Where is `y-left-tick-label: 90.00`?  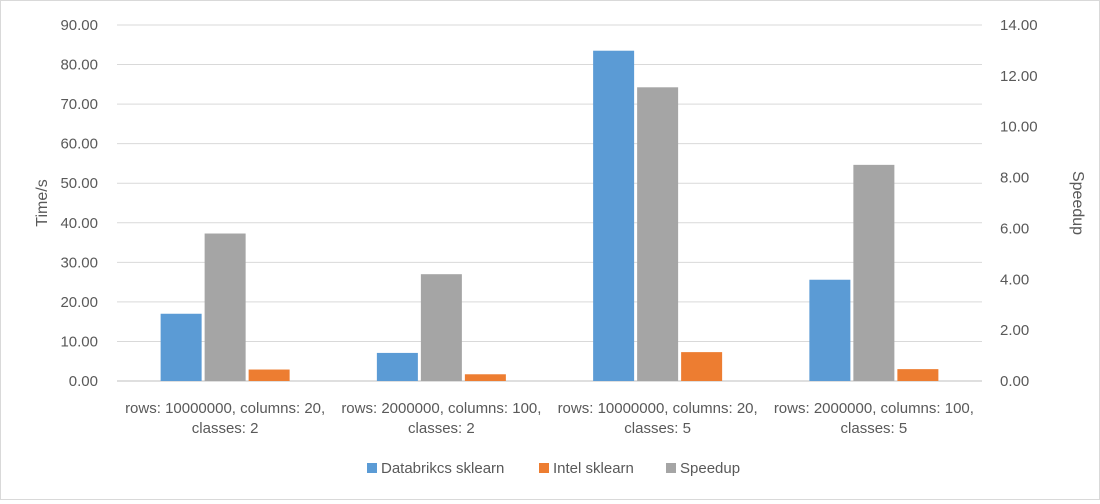
y-left-tick-label: 90.00 is located at coordinates (79, 25).